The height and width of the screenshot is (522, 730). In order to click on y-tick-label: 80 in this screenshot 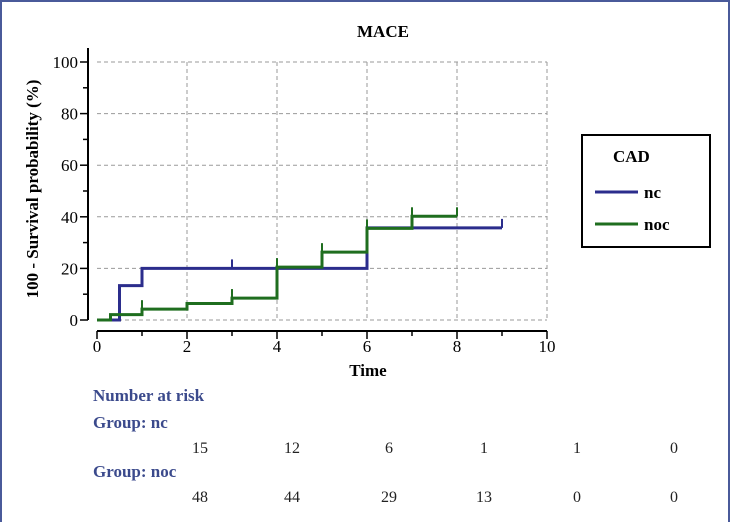, I will do `click(69, 114)`.